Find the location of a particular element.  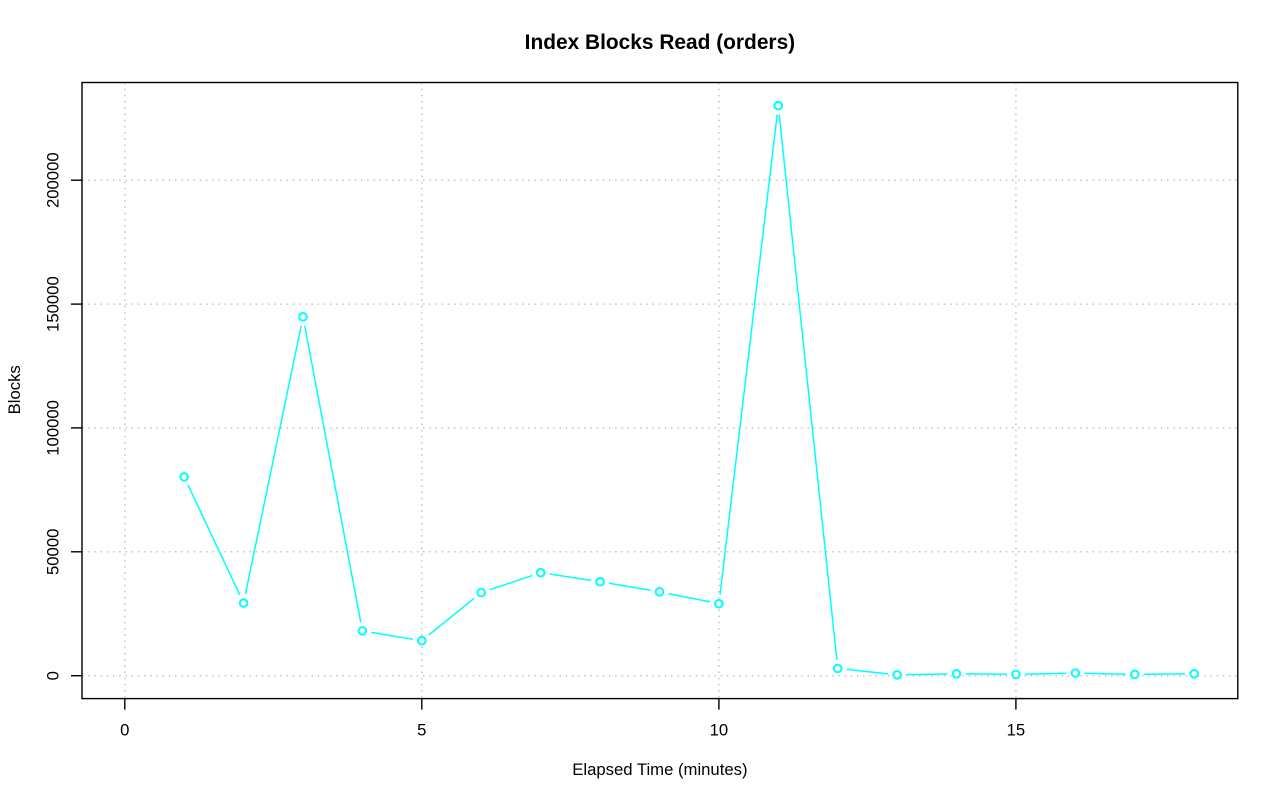

svg-text: 150000 is located at coordinates (53, 304).